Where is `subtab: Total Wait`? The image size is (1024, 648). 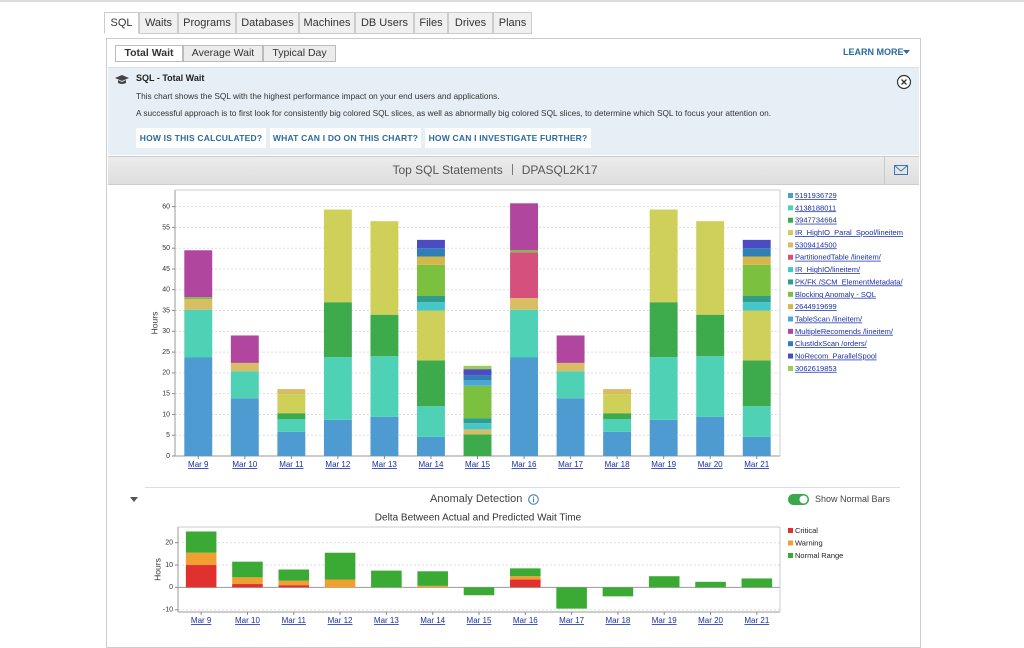 subtab: Total Wait is located at coordinates (149, 53).